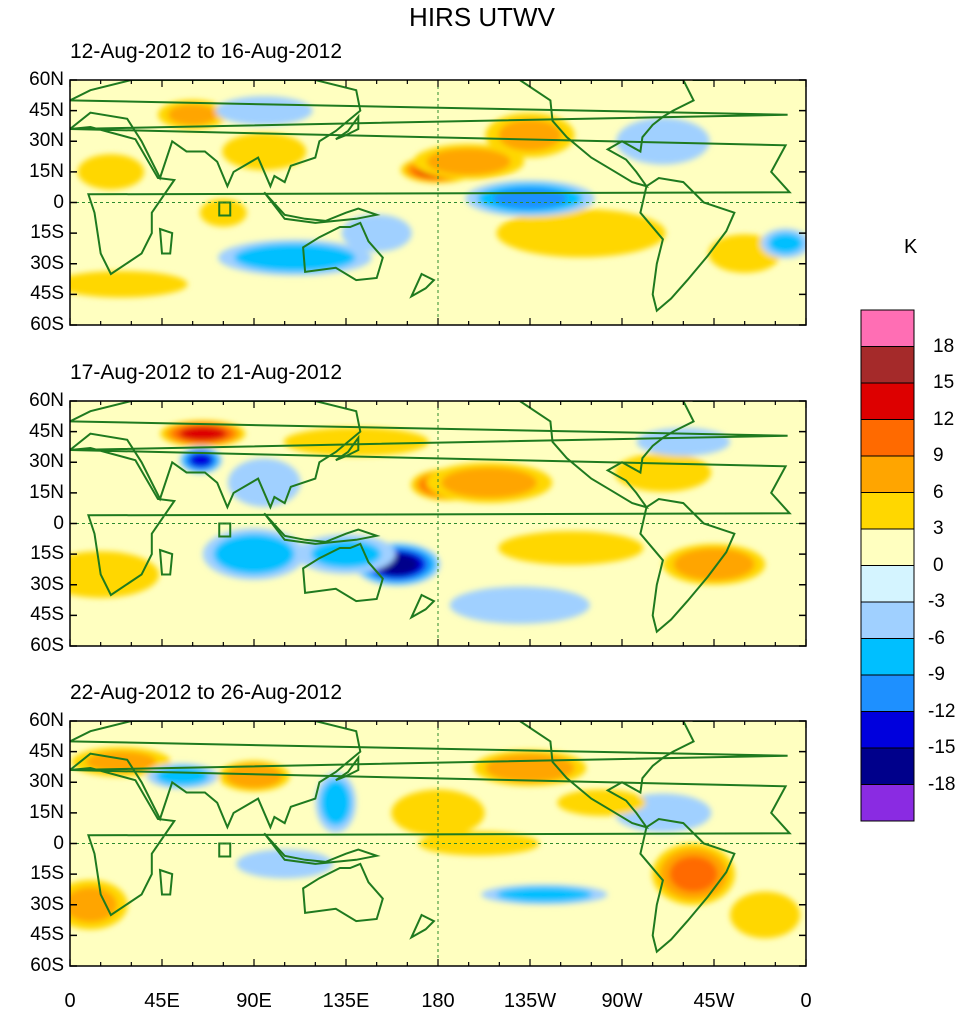  Describe the element at coordinates (944, 419) in the screenshot. I see `colorbar-level-label: 12` at that location.